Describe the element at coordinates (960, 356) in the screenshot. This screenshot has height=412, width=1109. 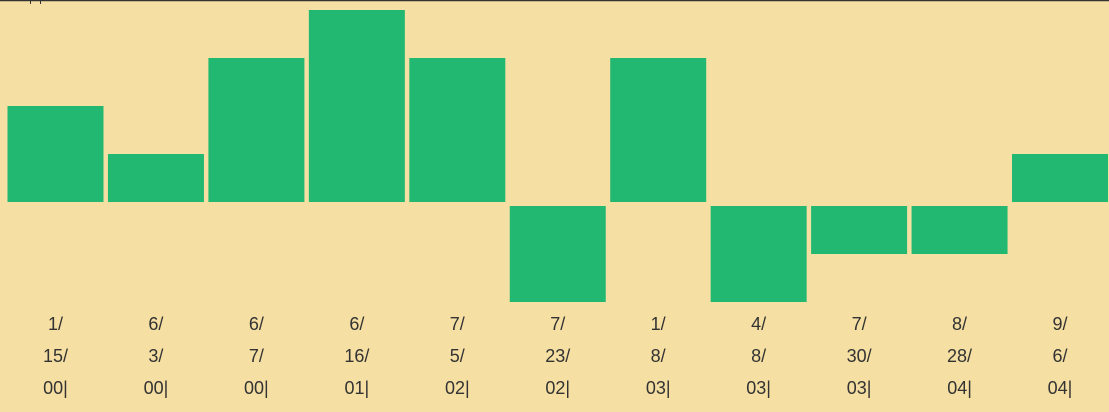
I see `x-tick-label: 8/ 28/ 04|` at that location.